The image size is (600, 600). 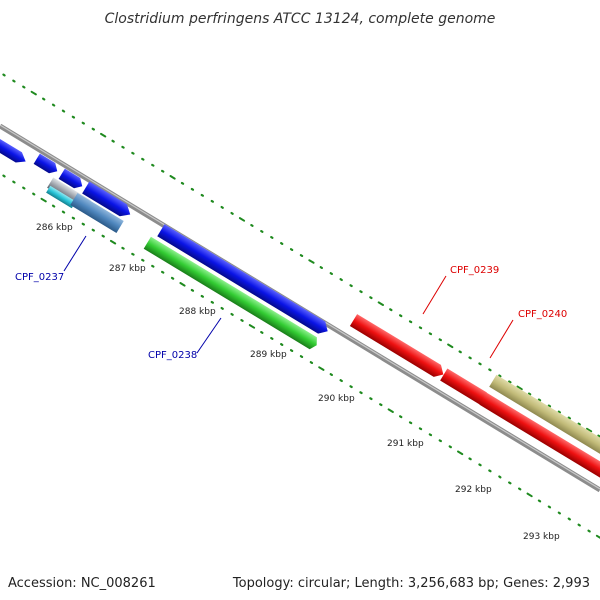 What do you see at coordinates (39, 277) in the screenshot?
I see `gene-label-cpf-0237: CPF_0237` at bounding box center [39, 277].